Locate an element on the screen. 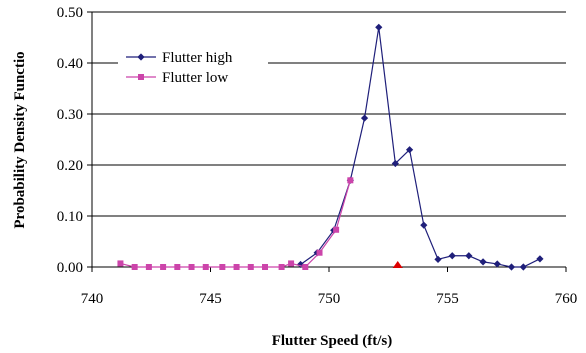 The height and width of the screenshot is (353, 586). legend-entry-flutter-low: Flutter low is located at coordinates (177, 78).